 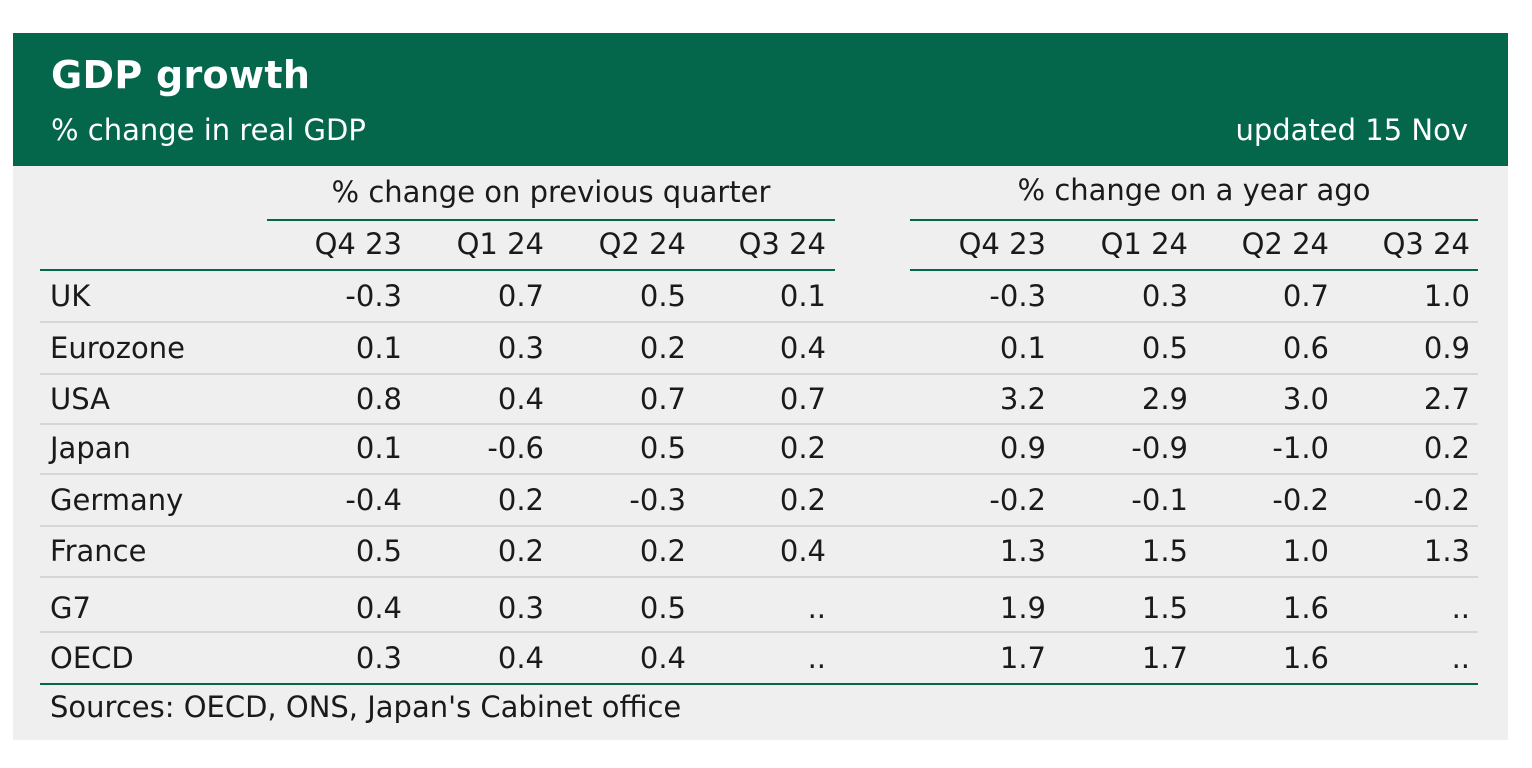 What do you see at coordinates (1194, 270) in the screenshot?
I see `header-rule-year` at bounding box center [1194, 270].